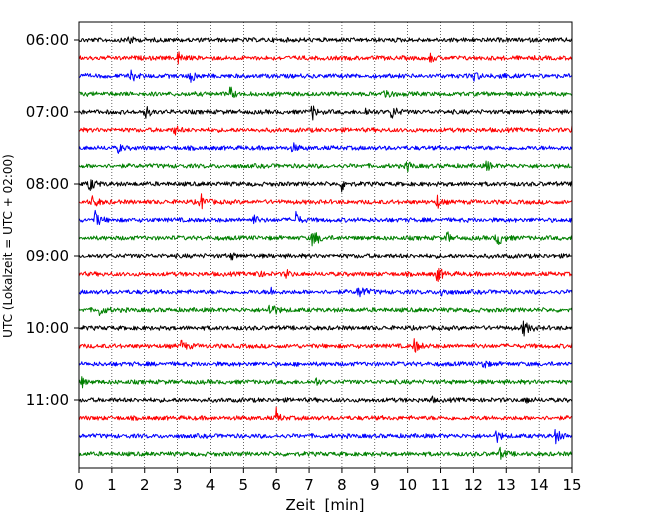 This screenshot has width=650, height=520. I want to click on x-tick-label: 13, so click(506, 485).